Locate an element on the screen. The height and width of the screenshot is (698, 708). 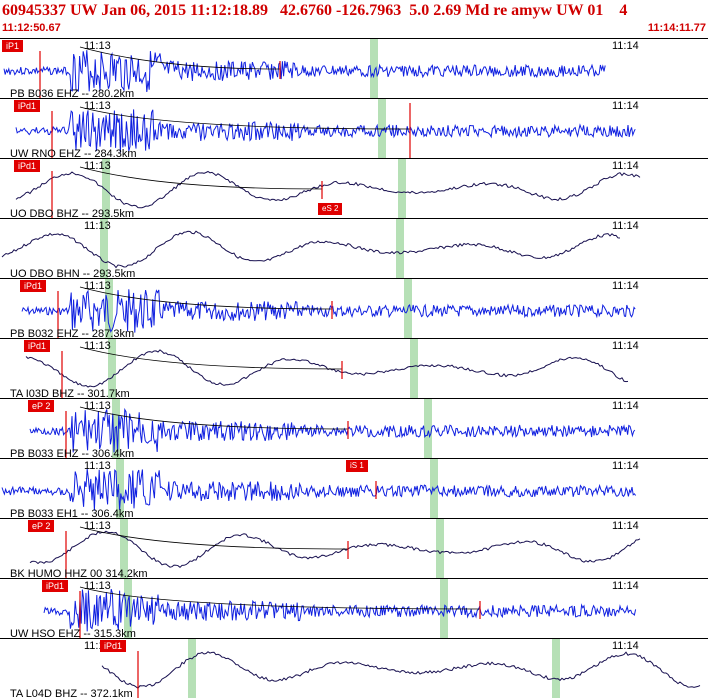
trace-panel: 11:13 11:14 iPd1 TA L04D BHZ -- 372.1km is located at coordinates (354, 668).